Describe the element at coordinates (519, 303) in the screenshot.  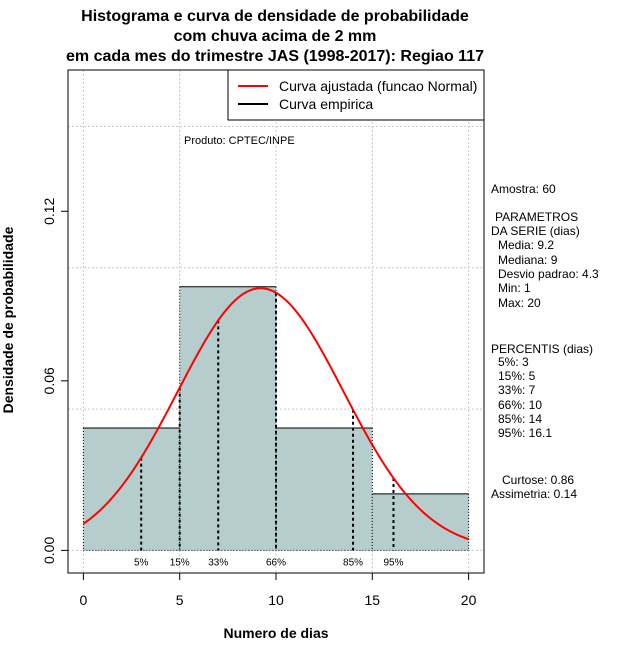
I see `stat-max: Max: 20` at that location.